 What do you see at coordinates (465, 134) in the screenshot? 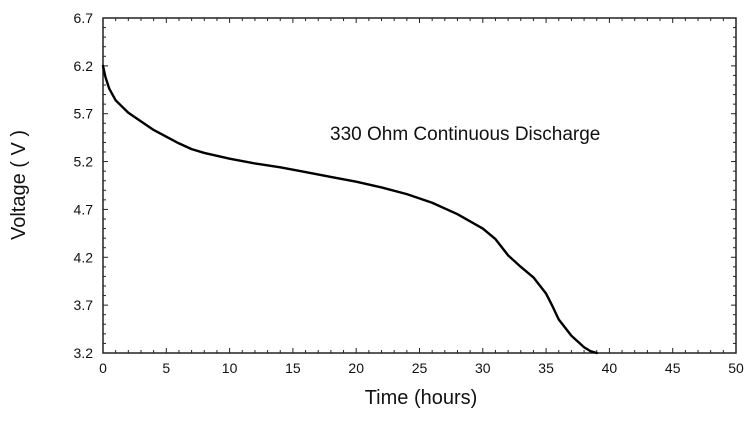
I see `discharge-annotation: 330 Ohm Continuous Discharge` at bounding box center [465, 134].